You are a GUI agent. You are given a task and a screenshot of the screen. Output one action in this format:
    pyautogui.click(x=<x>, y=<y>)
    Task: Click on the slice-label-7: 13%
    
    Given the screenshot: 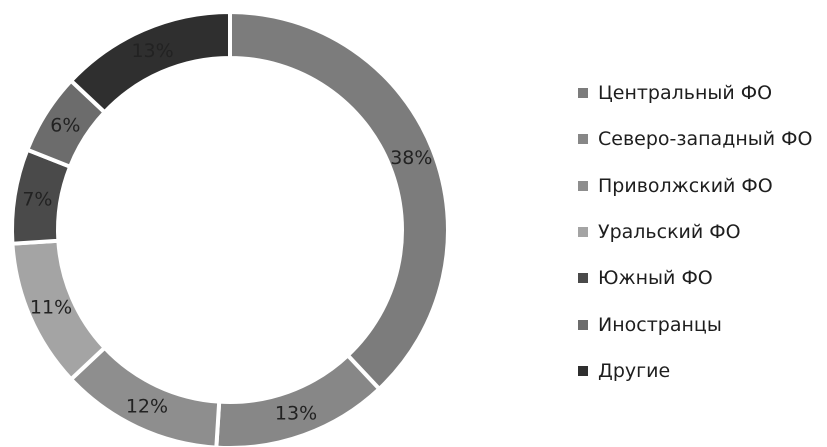 What is the action you would take?
    pyautogui.click(x=152, y=51)
    